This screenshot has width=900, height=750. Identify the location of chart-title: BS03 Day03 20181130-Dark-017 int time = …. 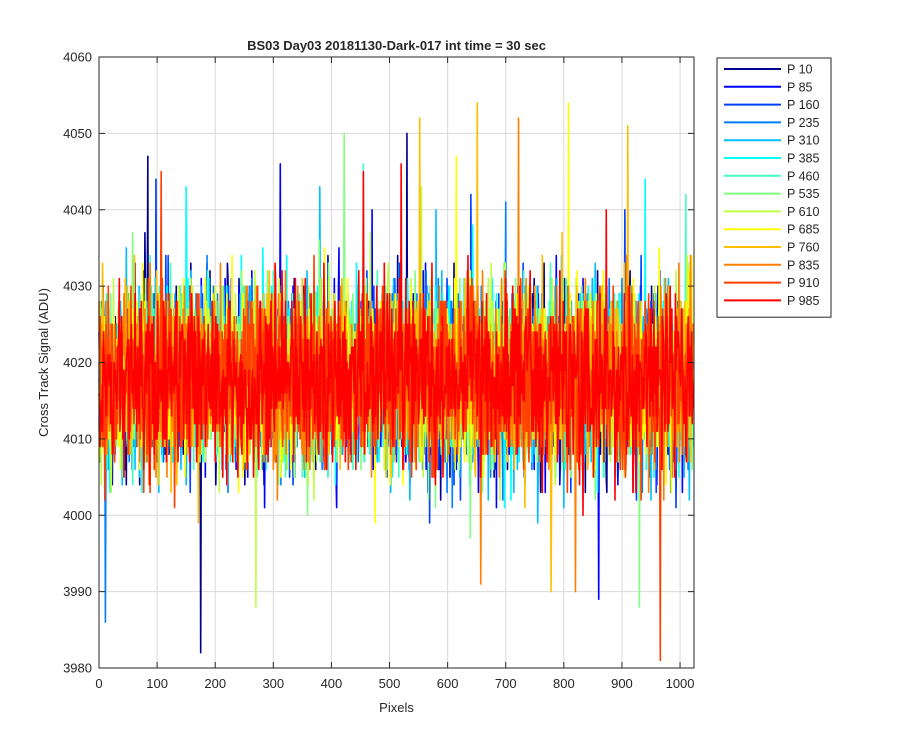
(396, 45).